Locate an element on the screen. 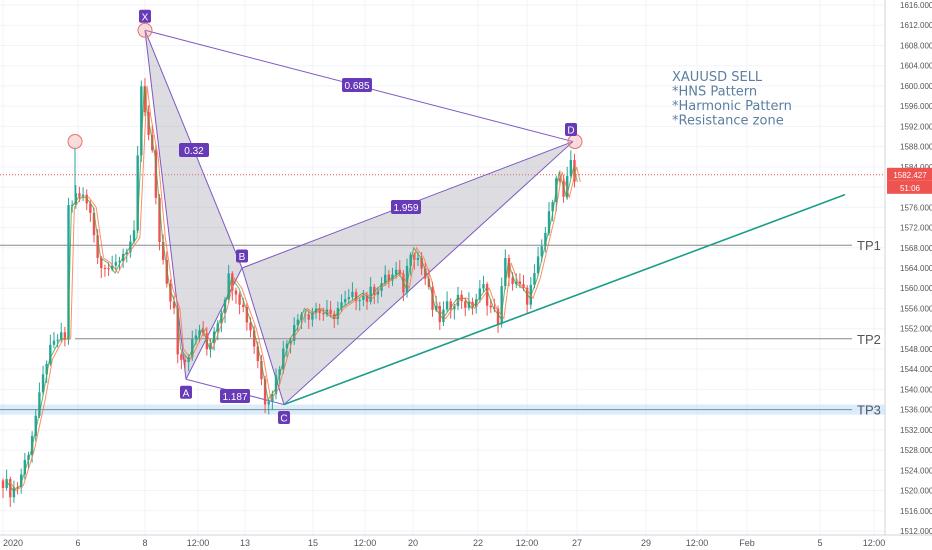 The width and height of the screenshot is (932, 550). x-tick-label: 22 is located at coordinates (478, 543).